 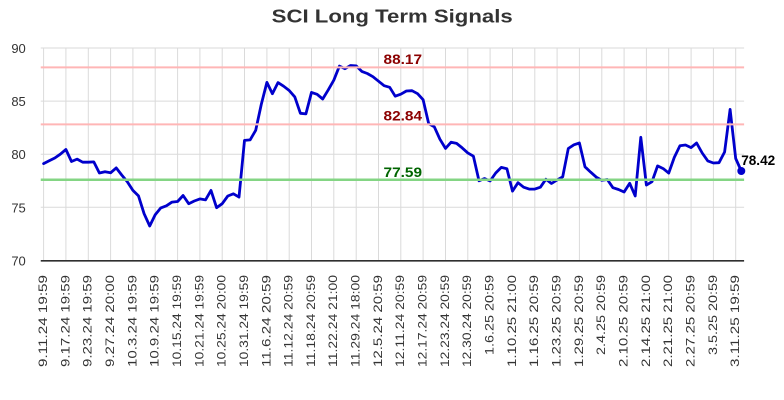 What do you see at coordinates (199, 321) in the screenshot?
I see `svg-text: 10.21.24 19:59` at bounding box center [199, 321].